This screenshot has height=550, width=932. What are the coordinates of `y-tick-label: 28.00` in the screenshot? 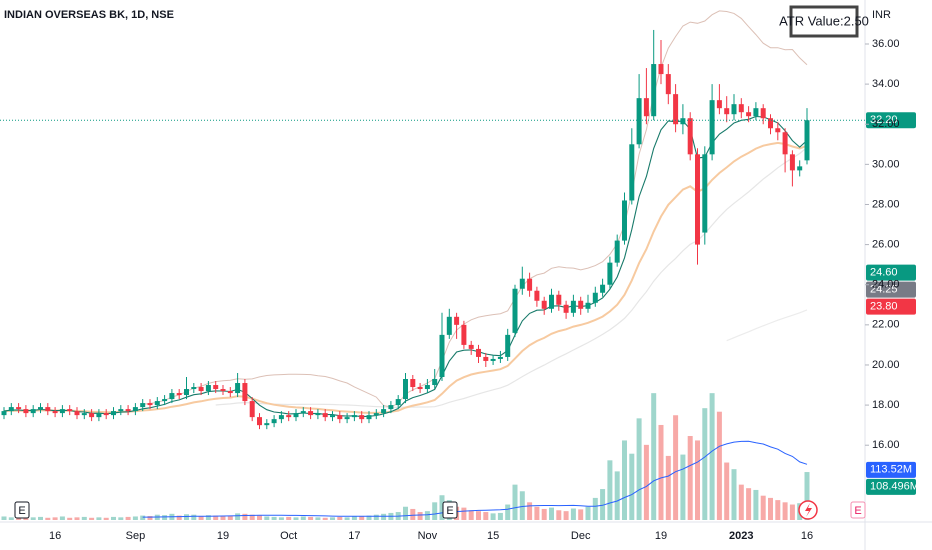 It's located at (886, 204).